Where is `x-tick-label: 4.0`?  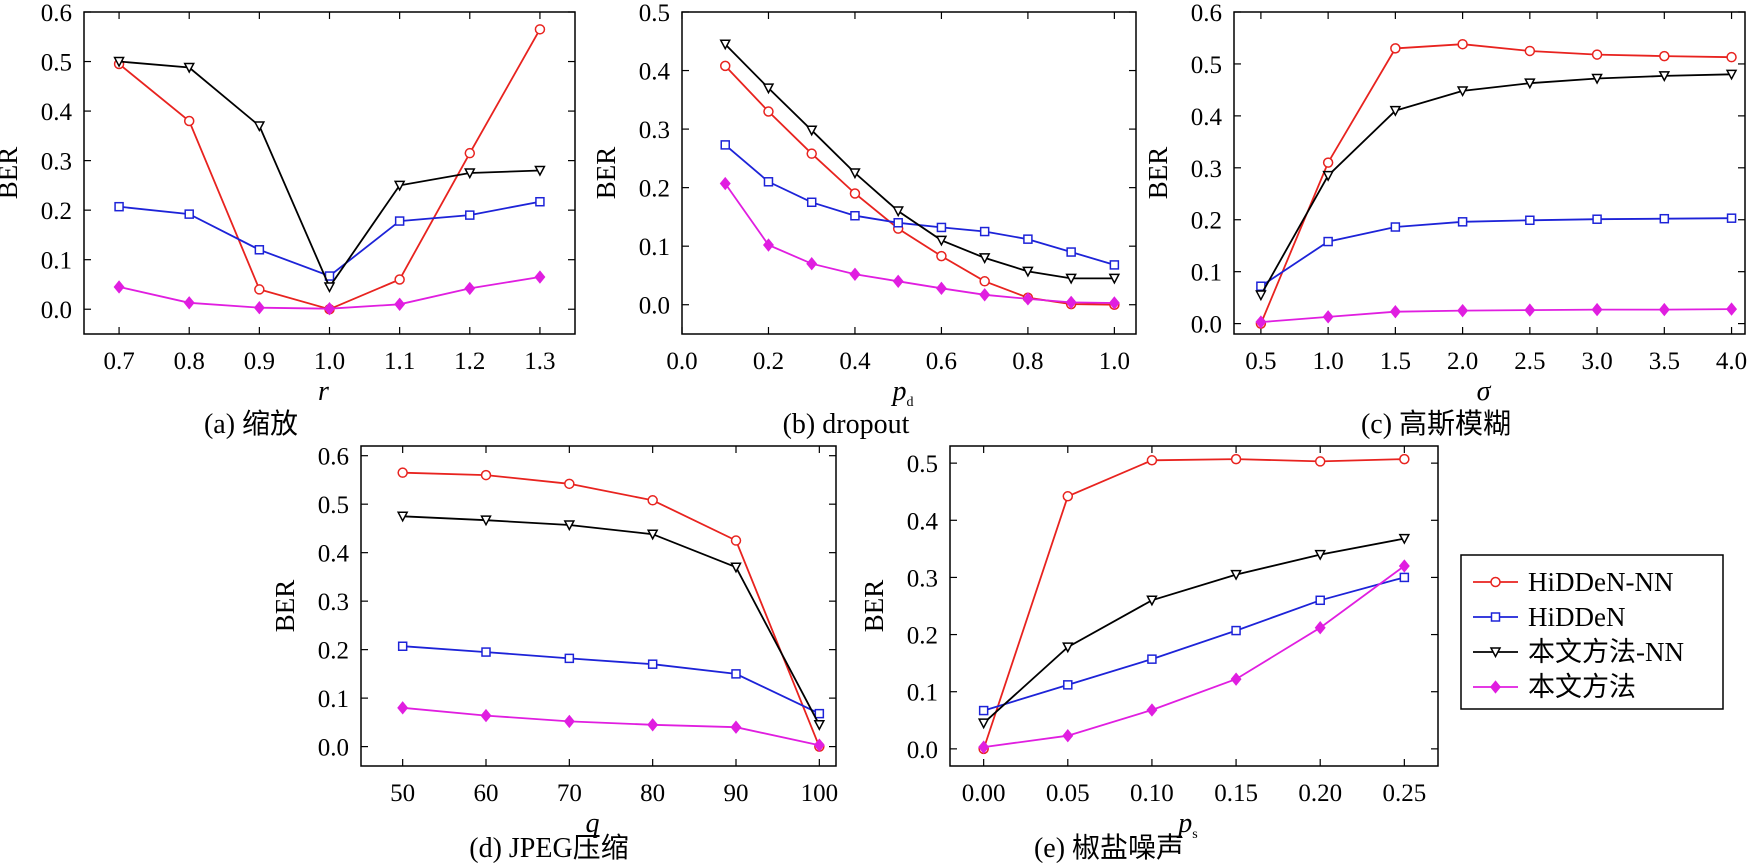 x-tick-label: 4.0 is located at coordinates (1731, 361).